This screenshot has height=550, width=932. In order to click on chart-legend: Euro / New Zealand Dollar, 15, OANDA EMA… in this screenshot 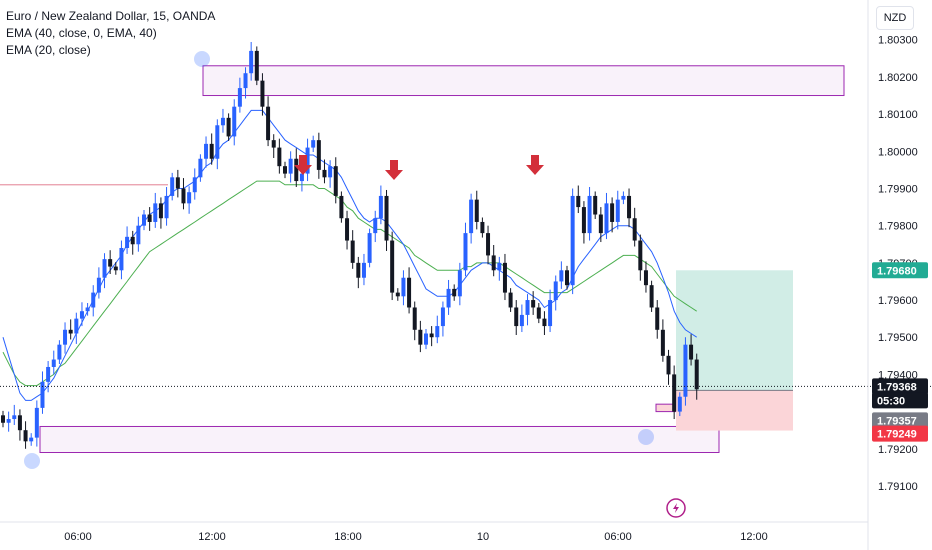, I will do `click(110, 33)`.